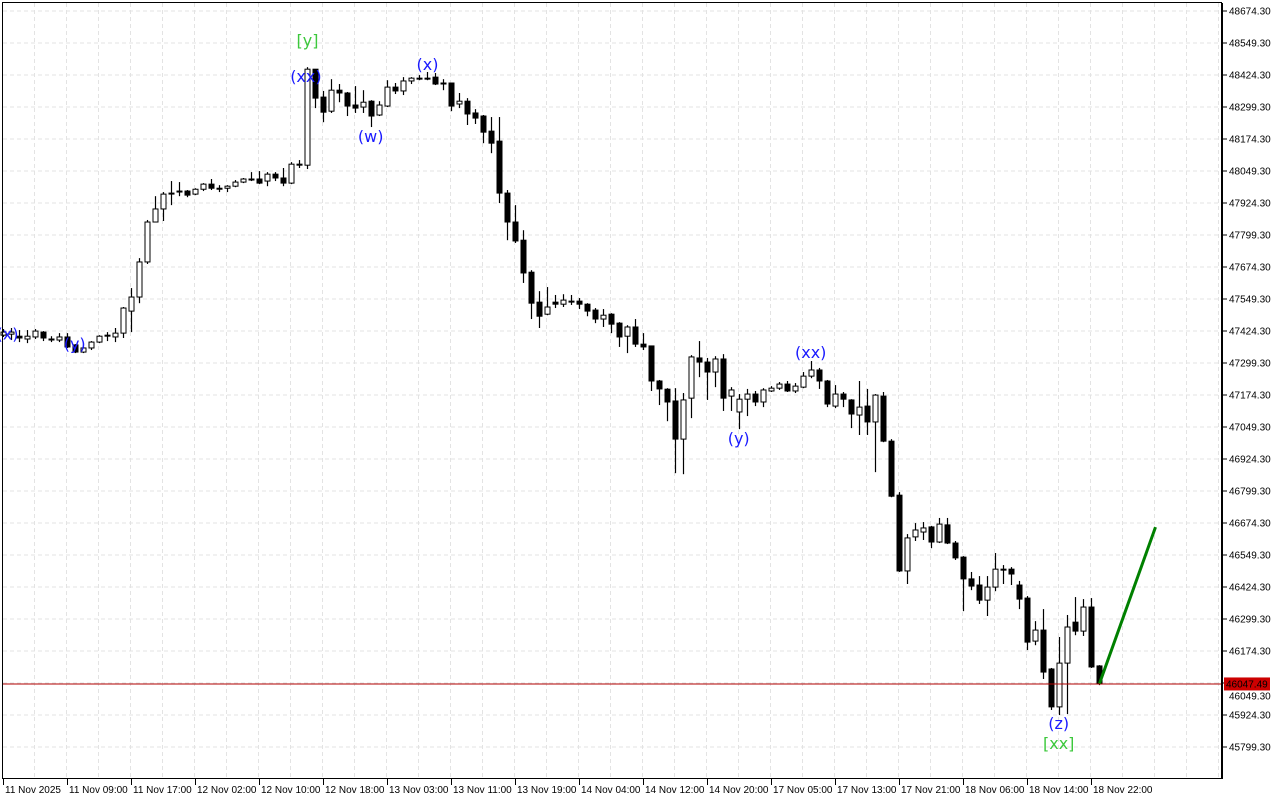  Describe the element at coordinates (1250, 396) in the screenshot. I see `price-tick-label: 47174.30` at that location.